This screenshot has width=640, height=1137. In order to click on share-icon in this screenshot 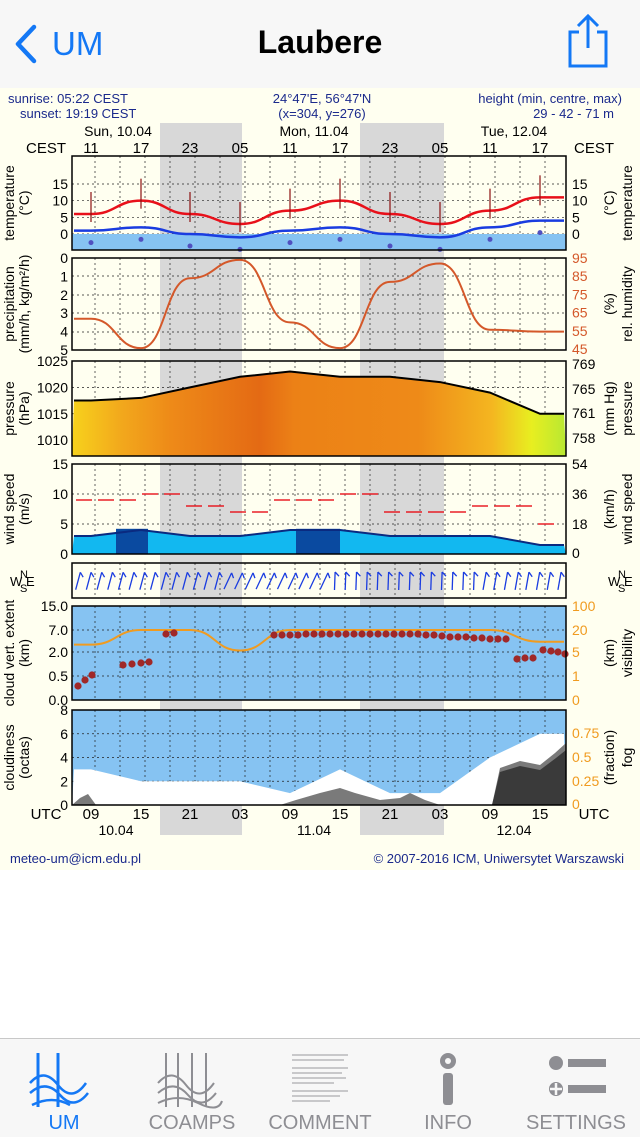, I will do `click(588, 41)`.